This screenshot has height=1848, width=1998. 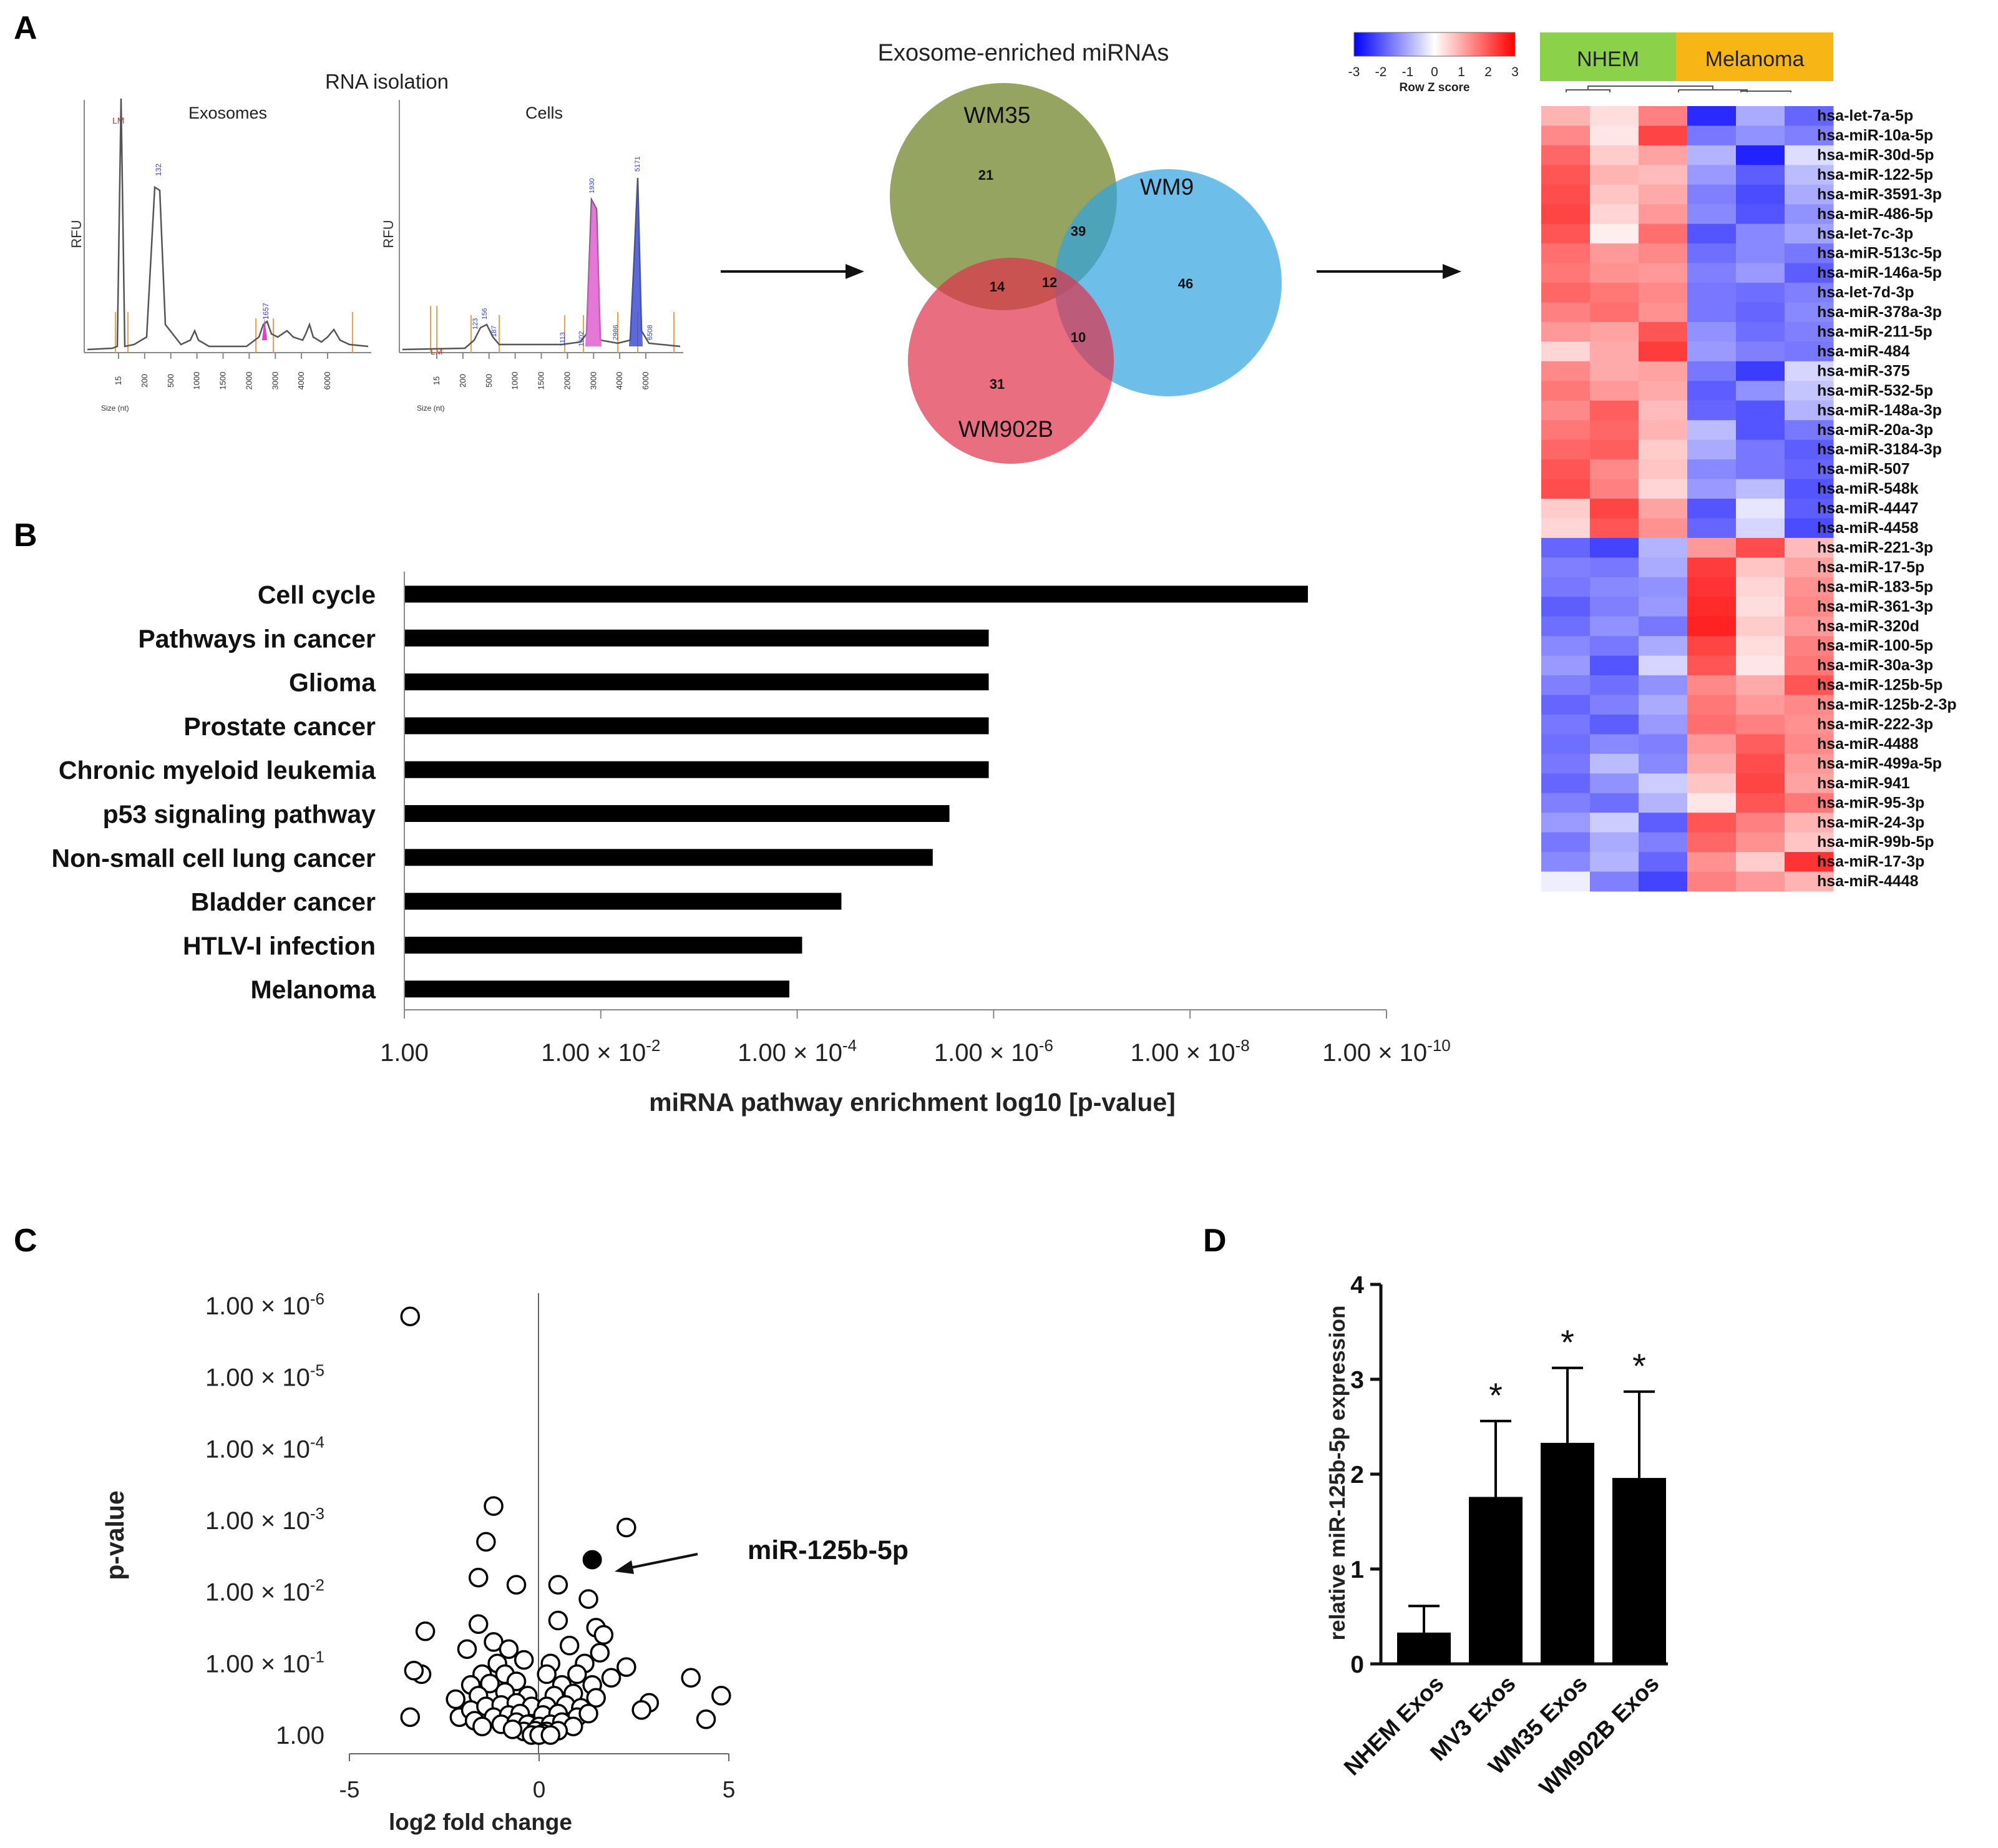 I want to click on heatmap-row-label: hsa-miR-3184-3p, so click(x=1879, y=449).